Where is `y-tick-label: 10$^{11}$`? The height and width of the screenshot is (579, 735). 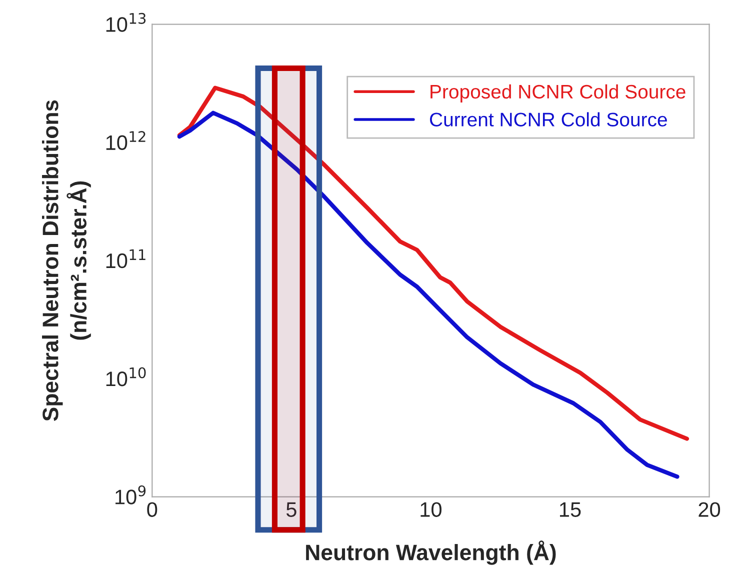
y-tick-label: 10$^{11}$ is located at coordinates (126, 258).